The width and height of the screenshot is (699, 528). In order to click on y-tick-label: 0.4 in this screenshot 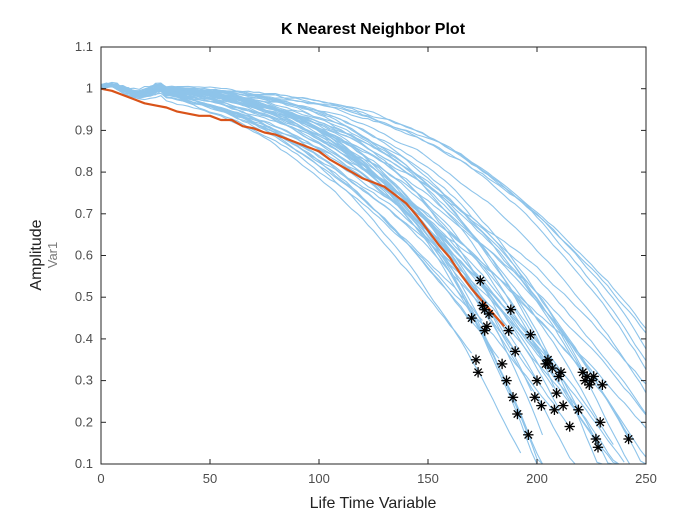, I will do `click(84, 338)`.